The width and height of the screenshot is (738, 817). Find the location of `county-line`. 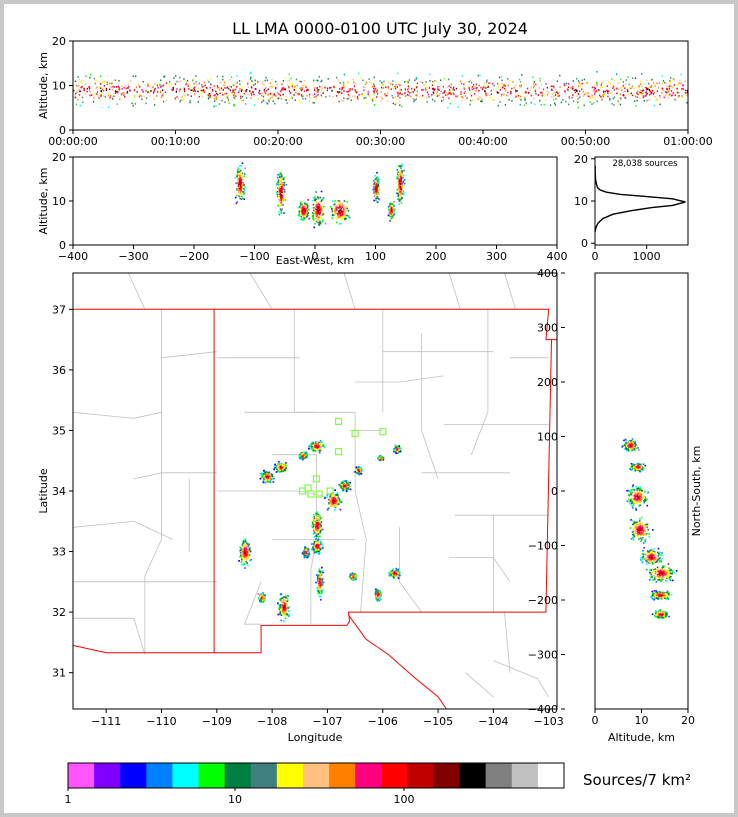

county-line is located at coordinates (479, 382).